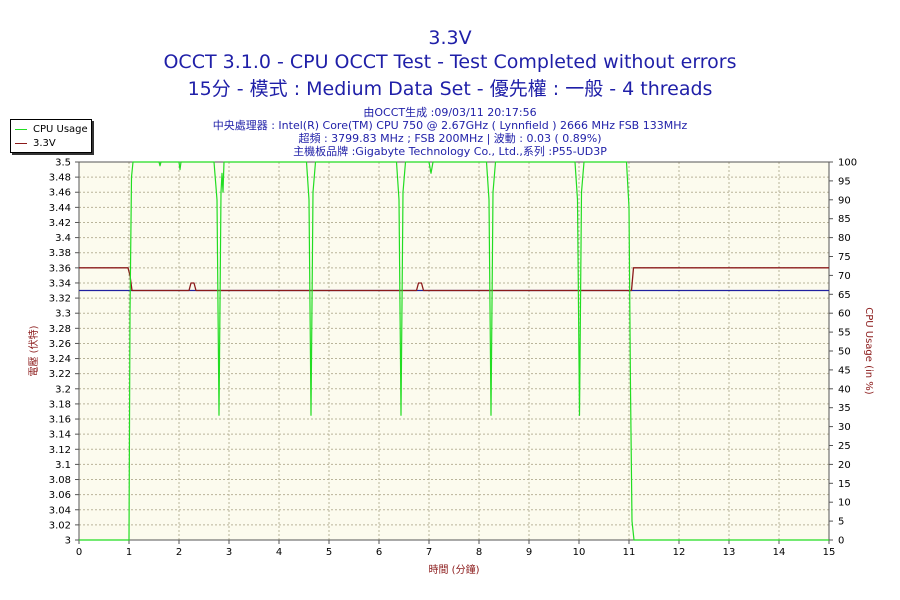 The image size is (900, 600). I want to click on x-tick-label: 1, so click(129, 552).